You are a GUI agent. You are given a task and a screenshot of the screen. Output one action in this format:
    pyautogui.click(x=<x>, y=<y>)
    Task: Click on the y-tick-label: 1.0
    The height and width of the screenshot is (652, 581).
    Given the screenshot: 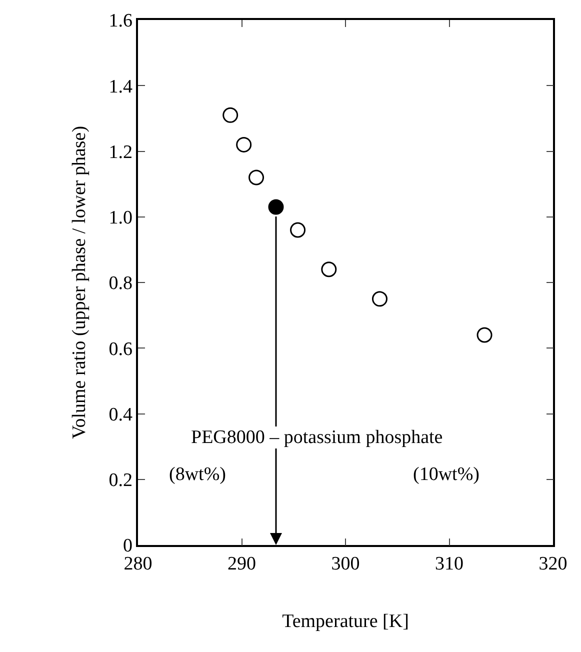 What is the action you would take?
    pyautogui.click(x=120, y=218)
    